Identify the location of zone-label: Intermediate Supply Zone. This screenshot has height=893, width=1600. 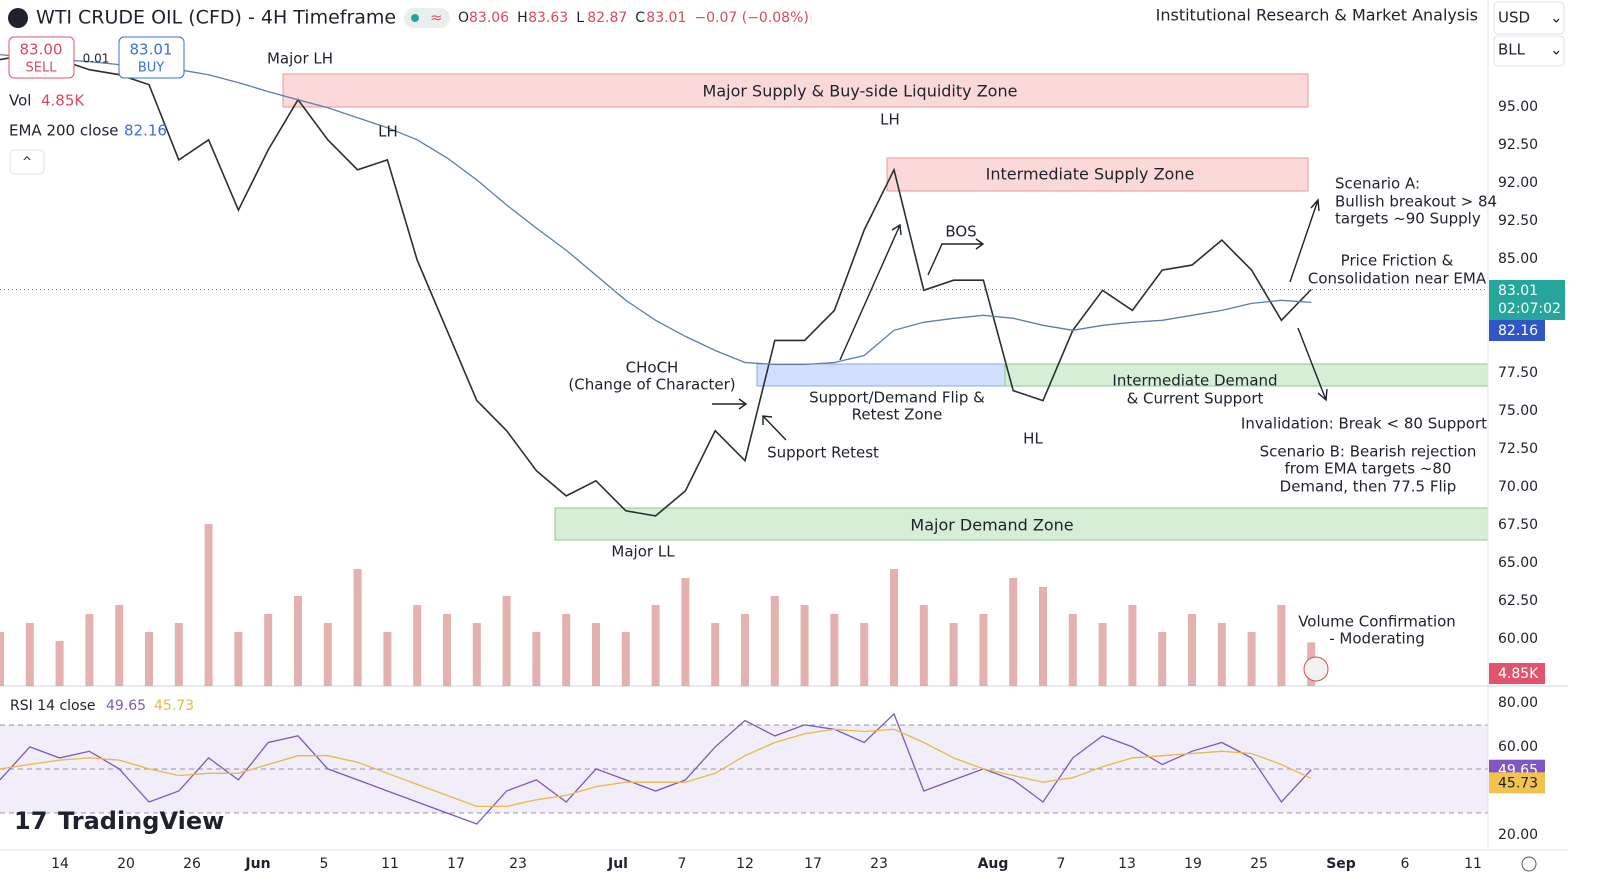
(1090, 174).